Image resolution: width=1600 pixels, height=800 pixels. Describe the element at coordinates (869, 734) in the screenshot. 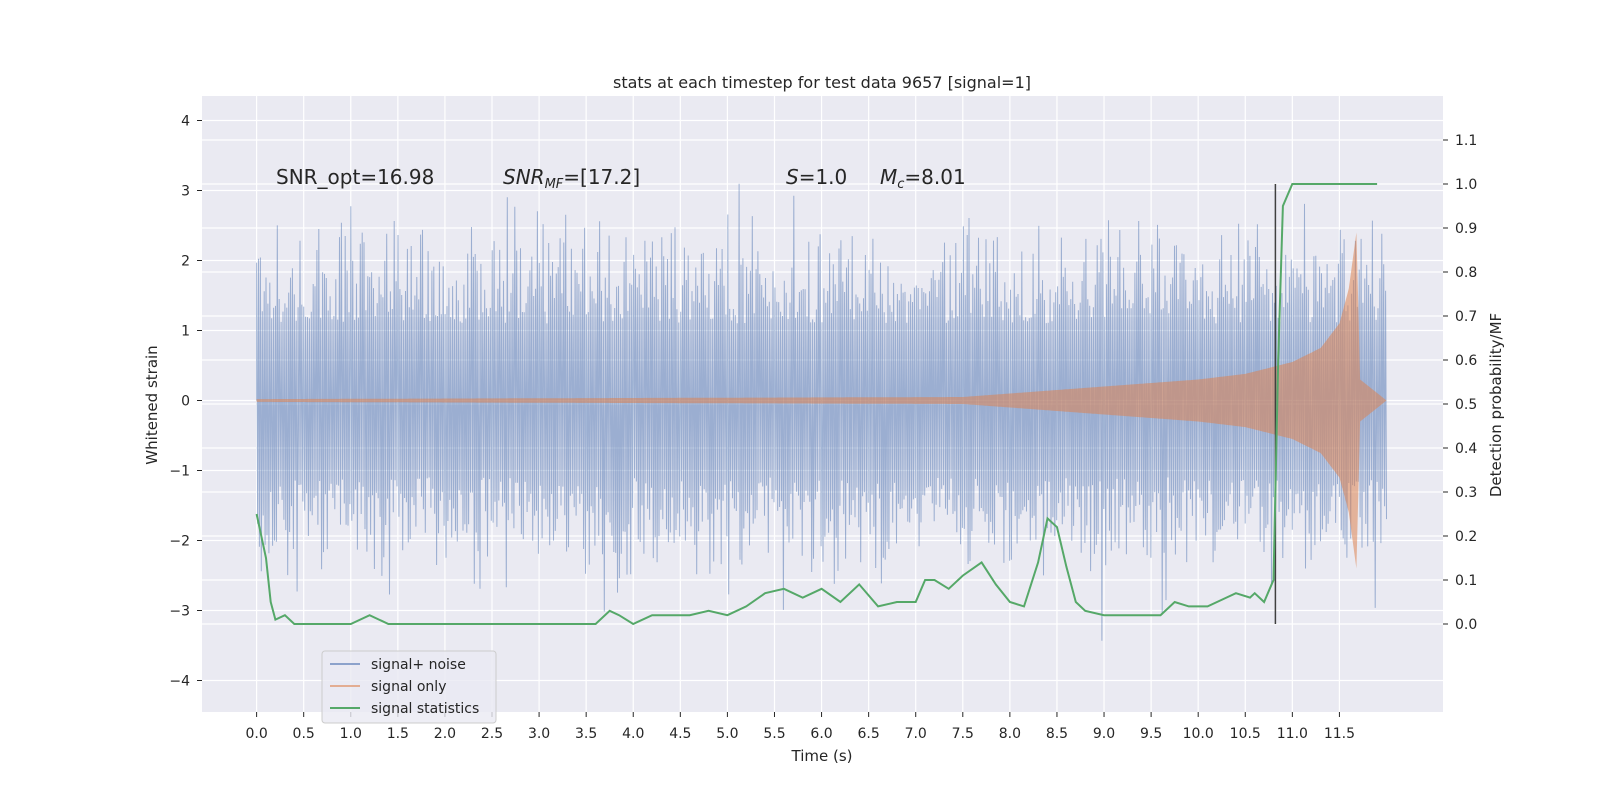

I see `x-tick-label: 6.5` at that location.